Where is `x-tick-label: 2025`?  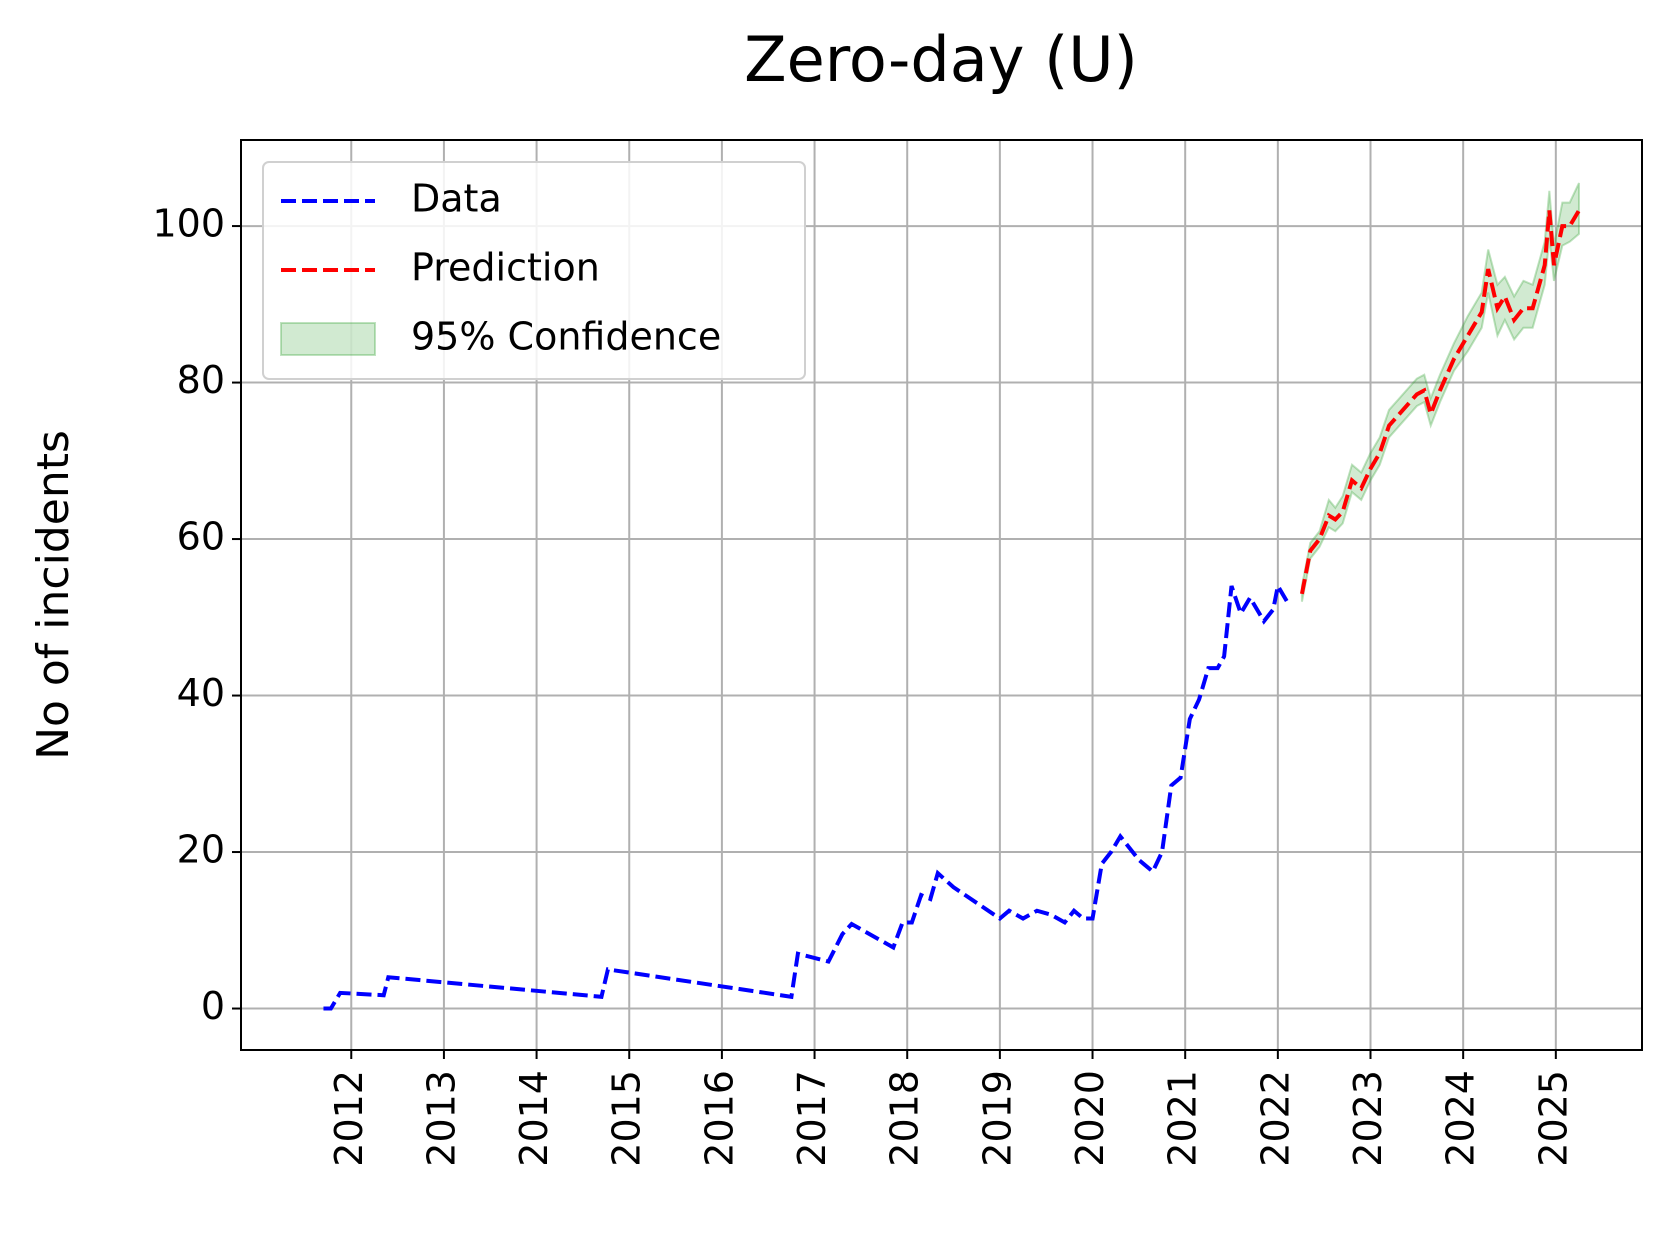
x-tick-label: 2025 is located at coordinates (1553, 1118).